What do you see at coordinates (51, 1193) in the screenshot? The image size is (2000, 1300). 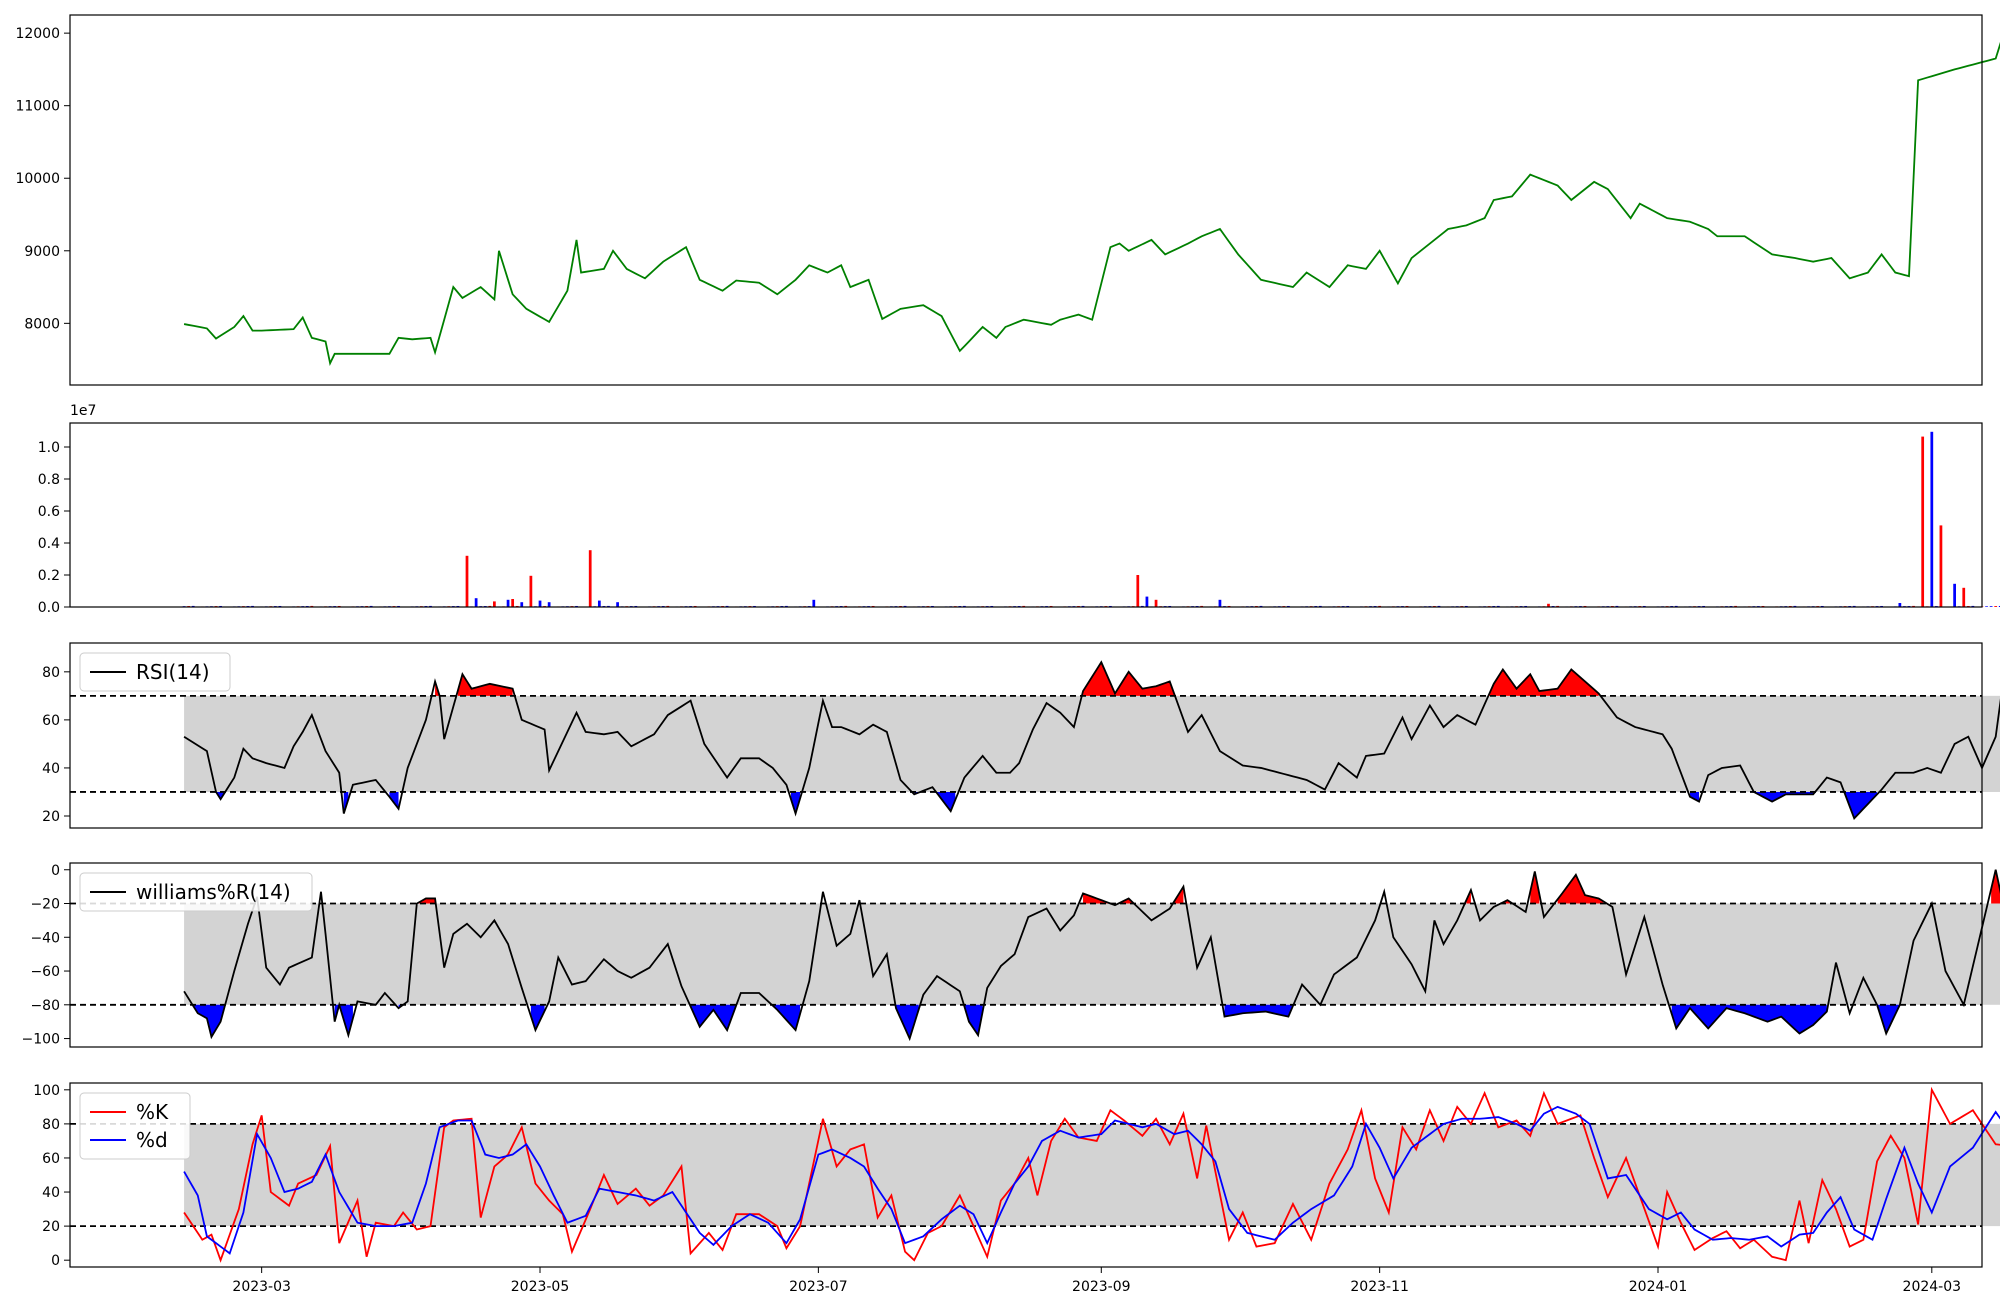 I see `stoch-ytick-label-2: 40` at bounding box center [51, 1193].